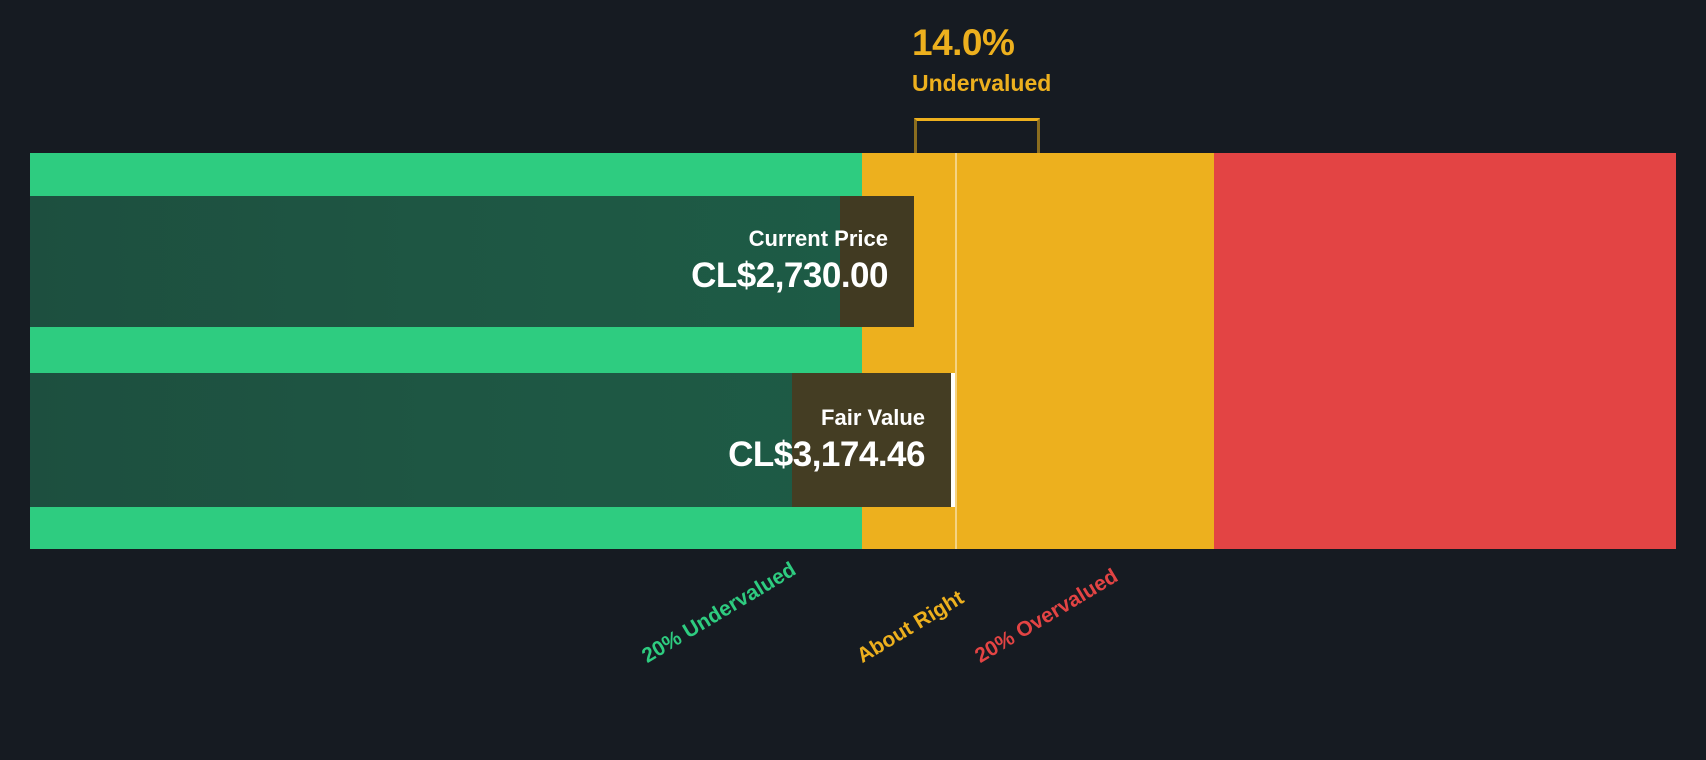  What do you see at coordinates (982, 83) in the screenshot?
I see `valuation-status-label: Undervalued` at bounding box center [982, 83].